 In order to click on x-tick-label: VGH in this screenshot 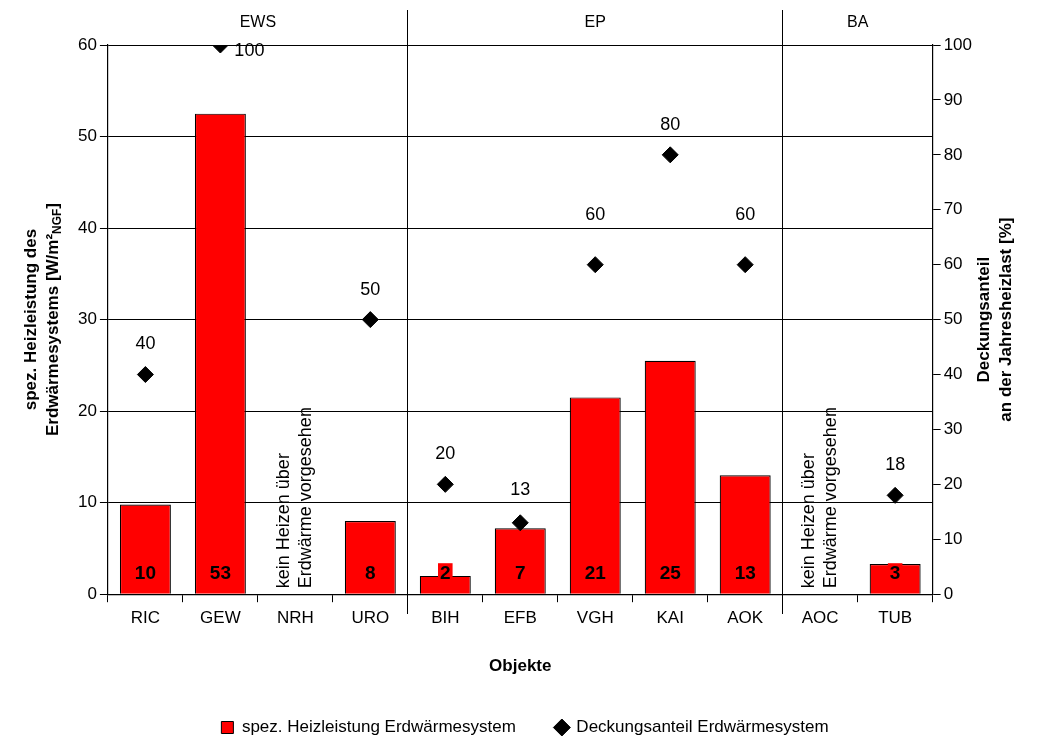, I will do `click(595, 618)`.